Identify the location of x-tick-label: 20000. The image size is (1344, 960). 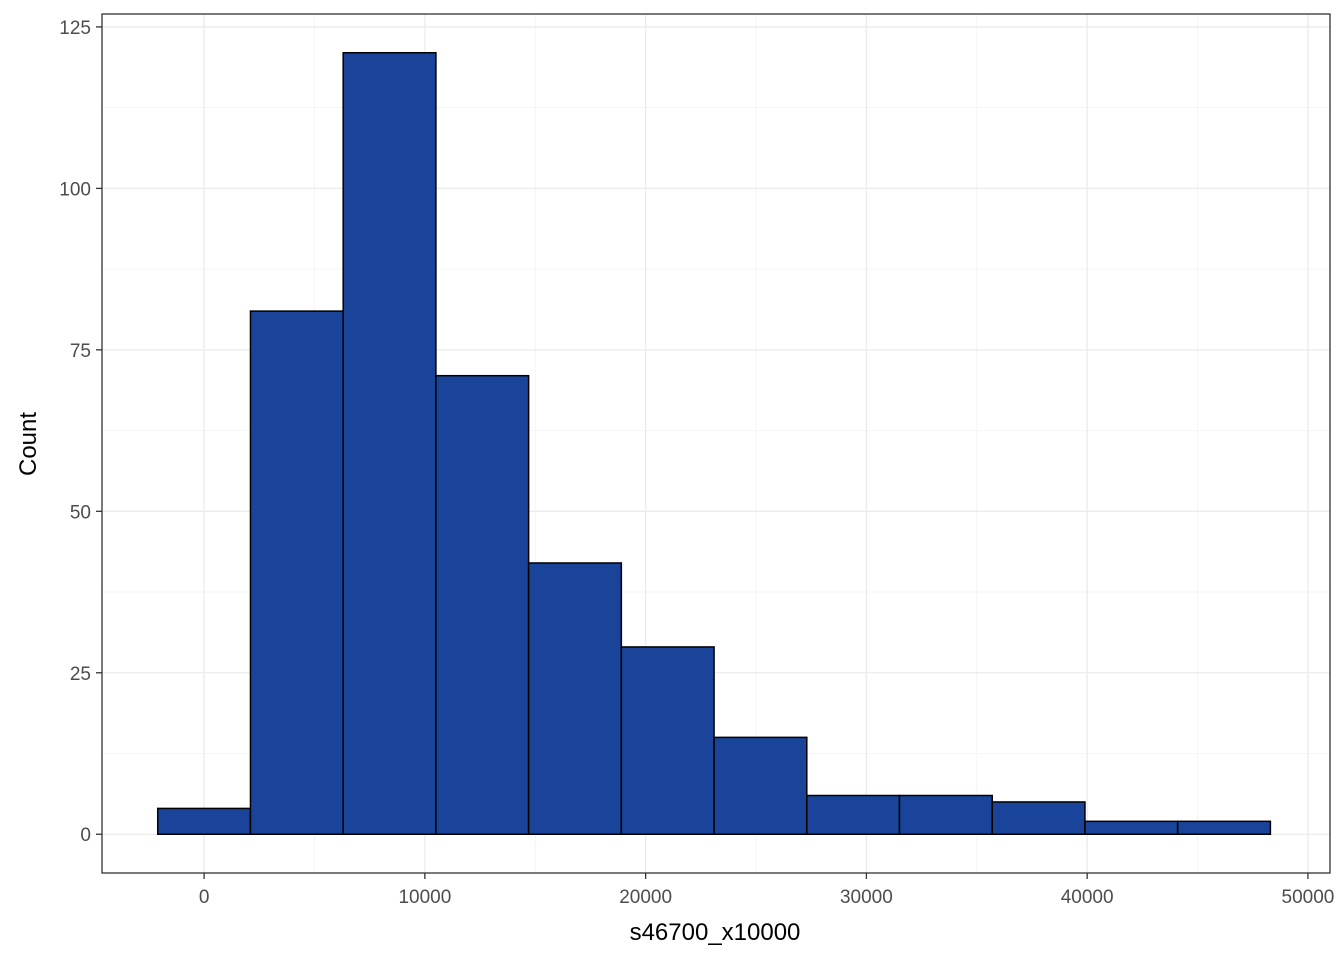
(645, 897).